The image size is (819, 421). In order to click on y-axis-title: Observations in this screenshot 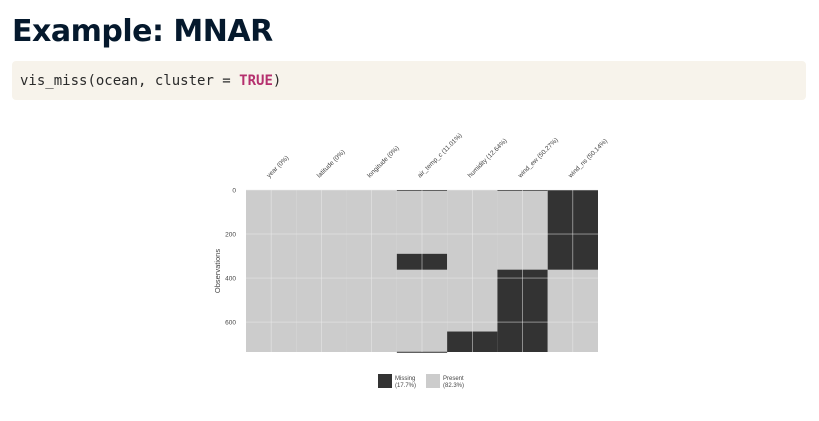, I will do `click(217, 271)`.